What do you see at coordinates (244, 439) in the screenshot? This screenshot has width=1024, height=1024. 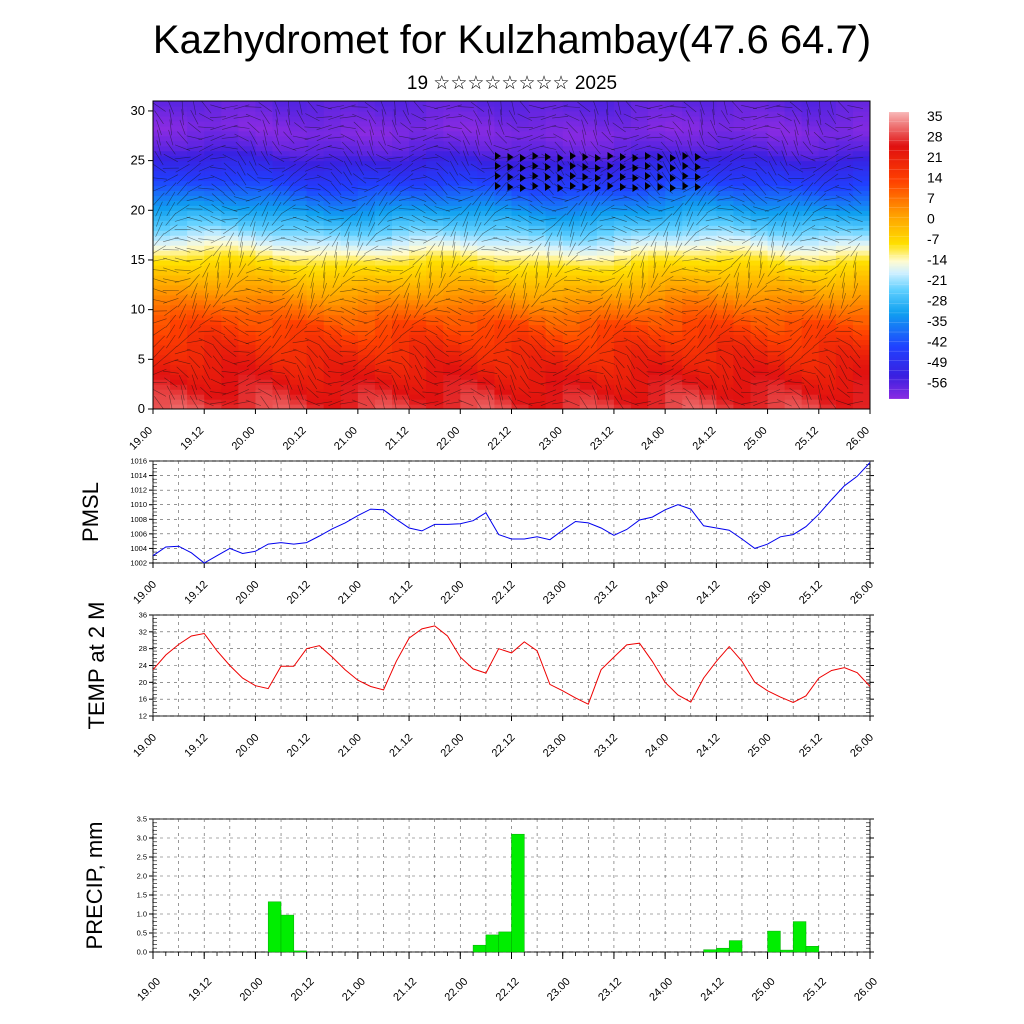 I see `heatmap-xtick-label: 20.00` at bounding box center [244, 439].